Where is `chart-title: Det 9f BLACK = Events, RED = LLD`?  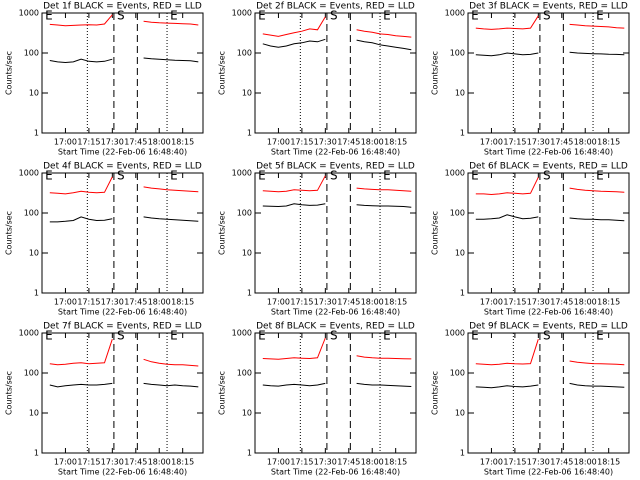
chart-title: Det 9f BLACK = Events, RED = LLD is located at coordinates (548, 327).